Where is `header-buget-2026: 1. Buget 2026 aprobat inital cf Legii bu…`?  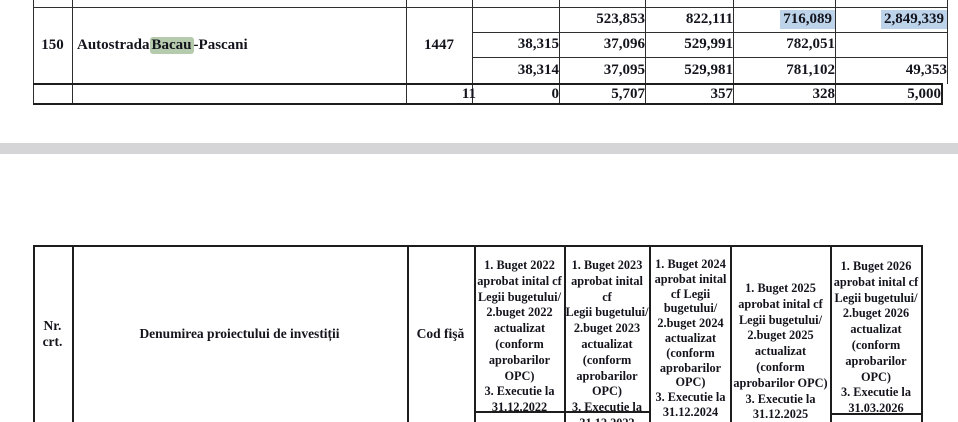
header-buget-2026: 1. Buget 2026 aprobat inital cf Legii bu… is located at coordinates (876, 337).